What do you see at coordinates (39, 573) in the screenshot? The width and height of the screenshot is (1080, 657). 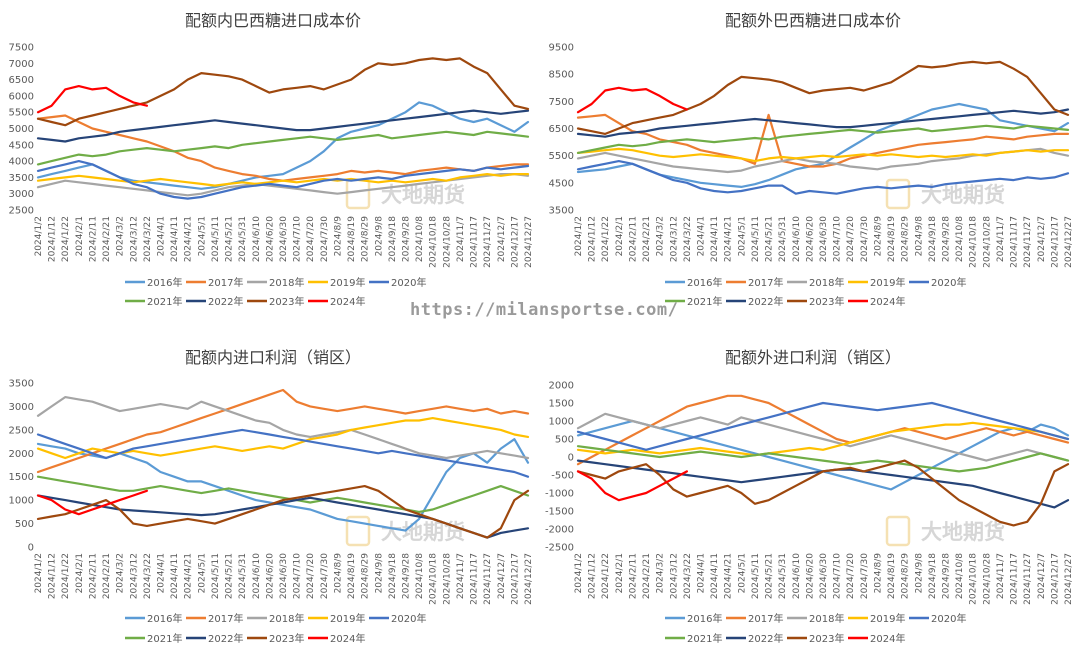 I see `x-tick-label: 2024/1/2` at bounding box center [39, 573].